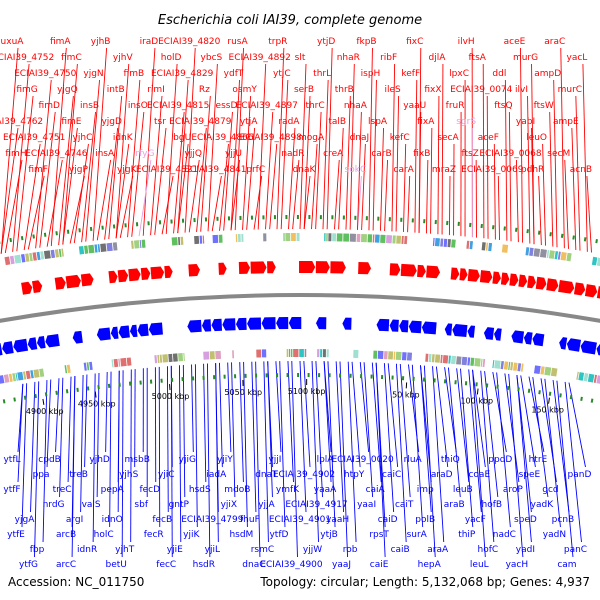 The height and width of the screenshot is (600, 600). I want to click on forward-gene-label: essD, so click(227, 106).